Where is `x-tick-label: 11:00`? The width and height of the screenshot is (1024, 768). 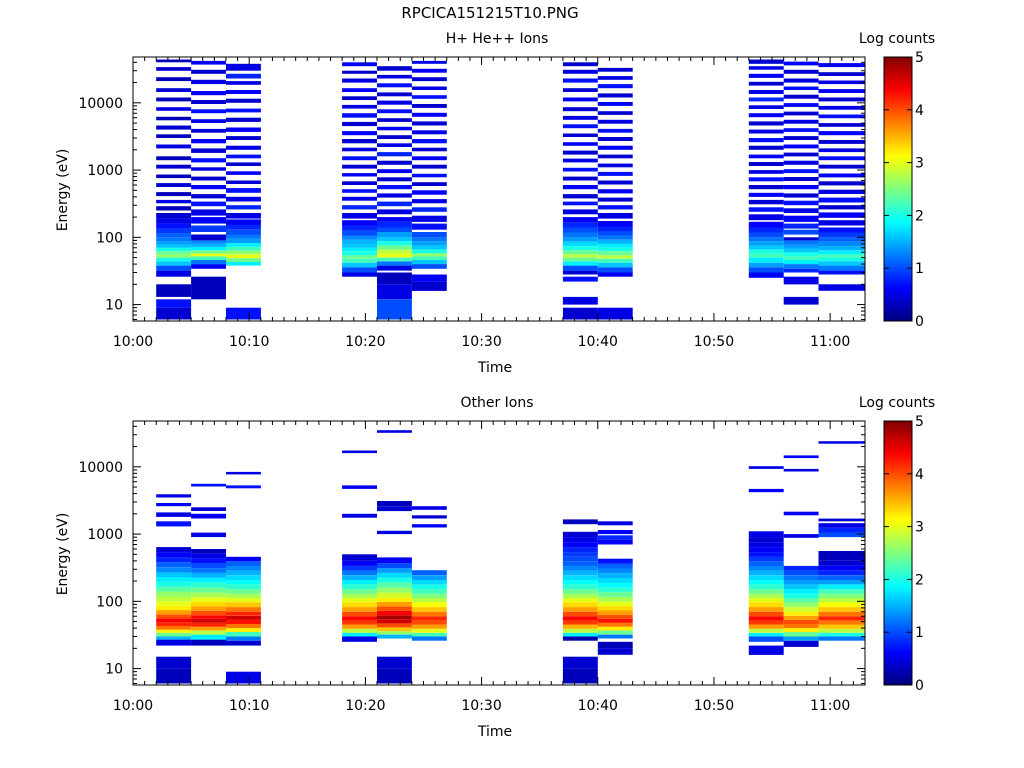
x-tick-label: 11:00 is located at coordinates (830, 342).